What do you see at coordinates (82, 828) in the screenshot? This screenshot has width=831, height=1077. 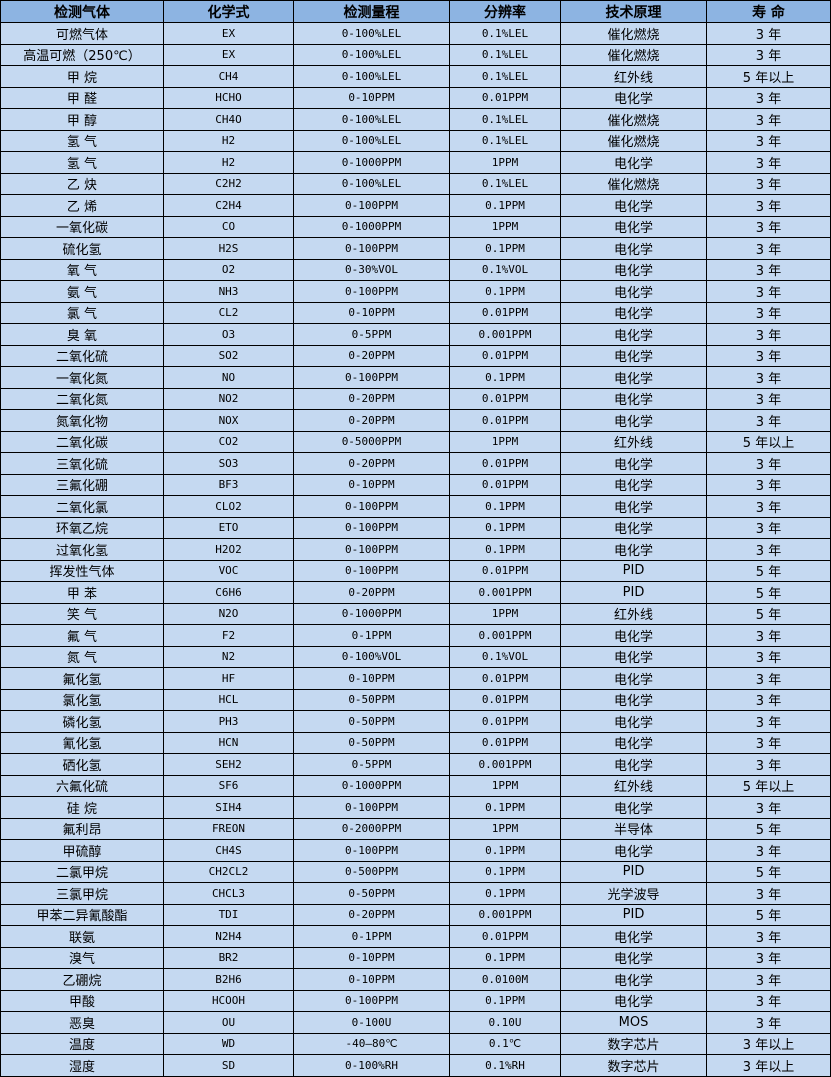 I see `cell-col-gas: 氟利昂` at bounding box center [82, 828].